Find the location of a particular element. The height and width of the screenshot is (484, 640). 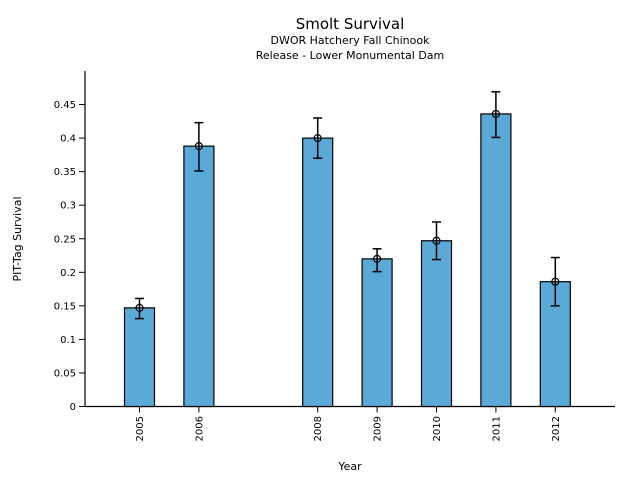

marker-circle-2010 is located at coordinates (436, 240).